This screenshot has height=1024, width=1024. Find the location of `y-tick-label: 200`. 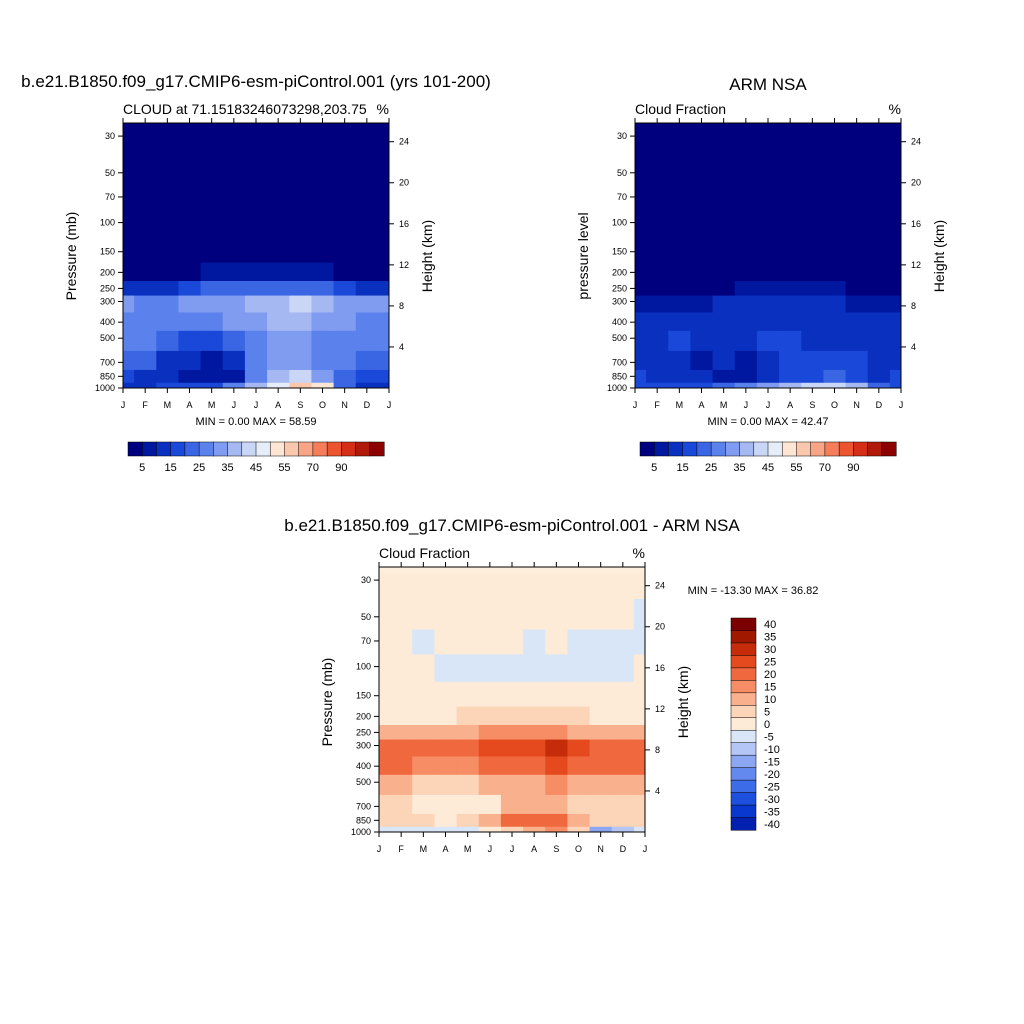

y-tick-label: 200 is located at coordinates (363, 716).